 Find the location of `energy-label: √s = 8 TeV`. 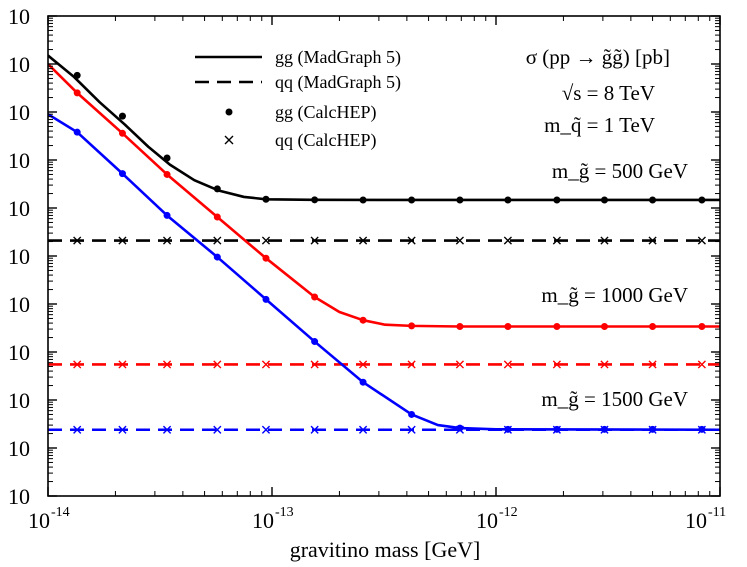

energy-label: √s = 8 TeV is located at coordinates (608, 93).